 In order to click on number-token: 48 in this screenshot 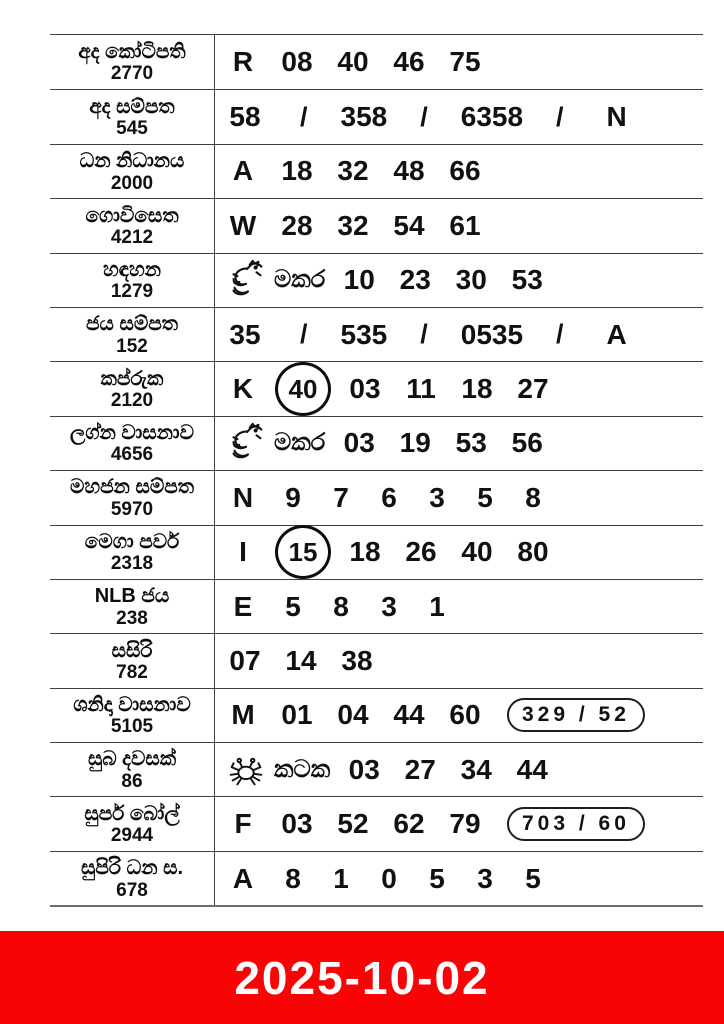, I will do `click(409, 171)`.